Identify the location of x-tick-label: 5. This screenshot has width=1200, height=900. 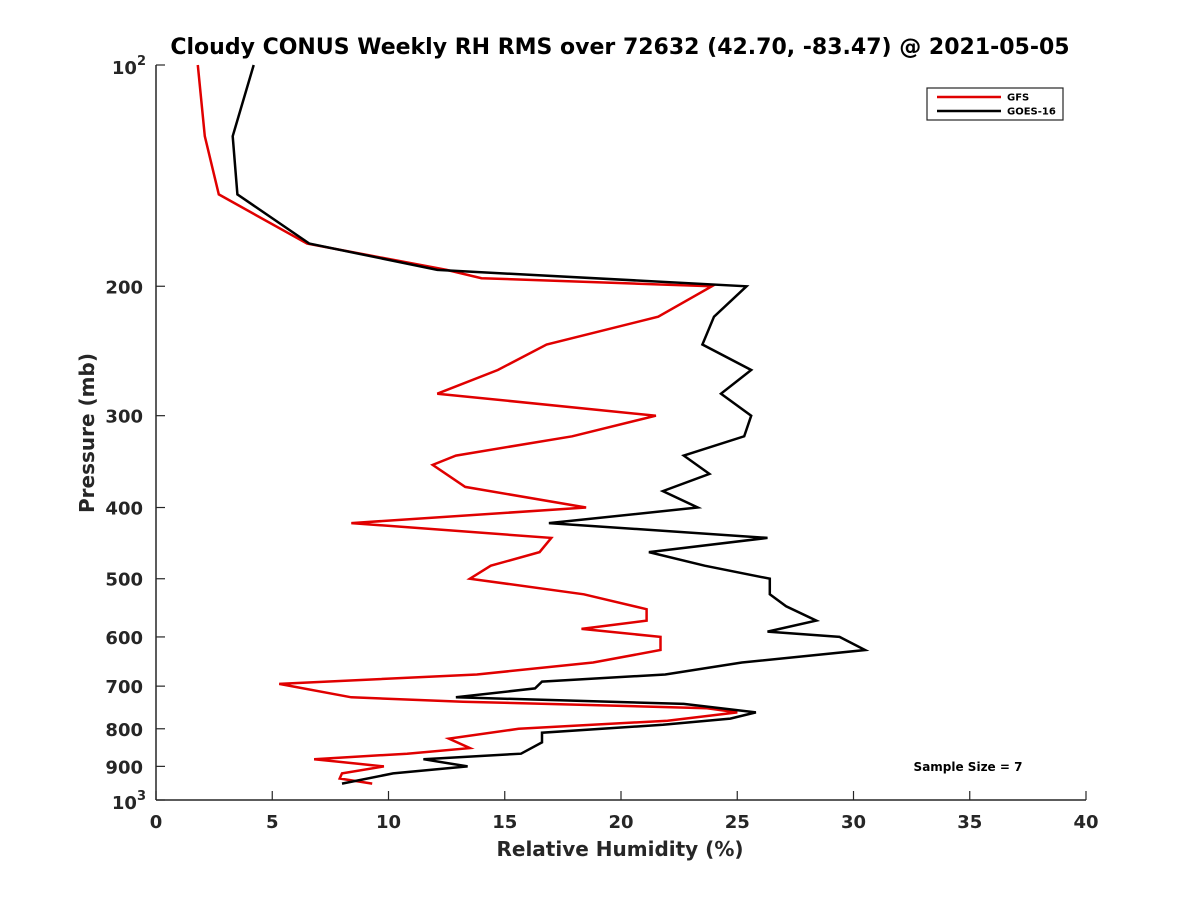
(272, 822).